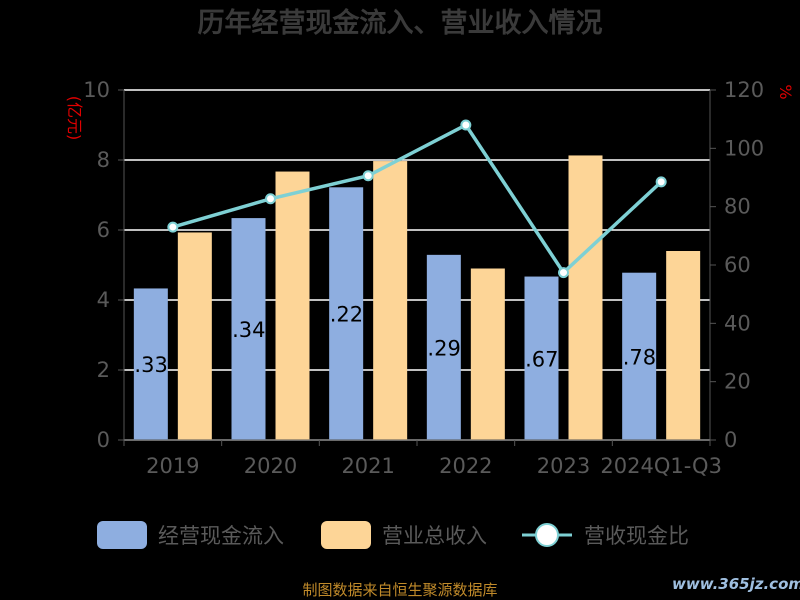 The width and height of the screenshot is (800, 600). I want to click on right-axis-unit: %, so click(785, 91).